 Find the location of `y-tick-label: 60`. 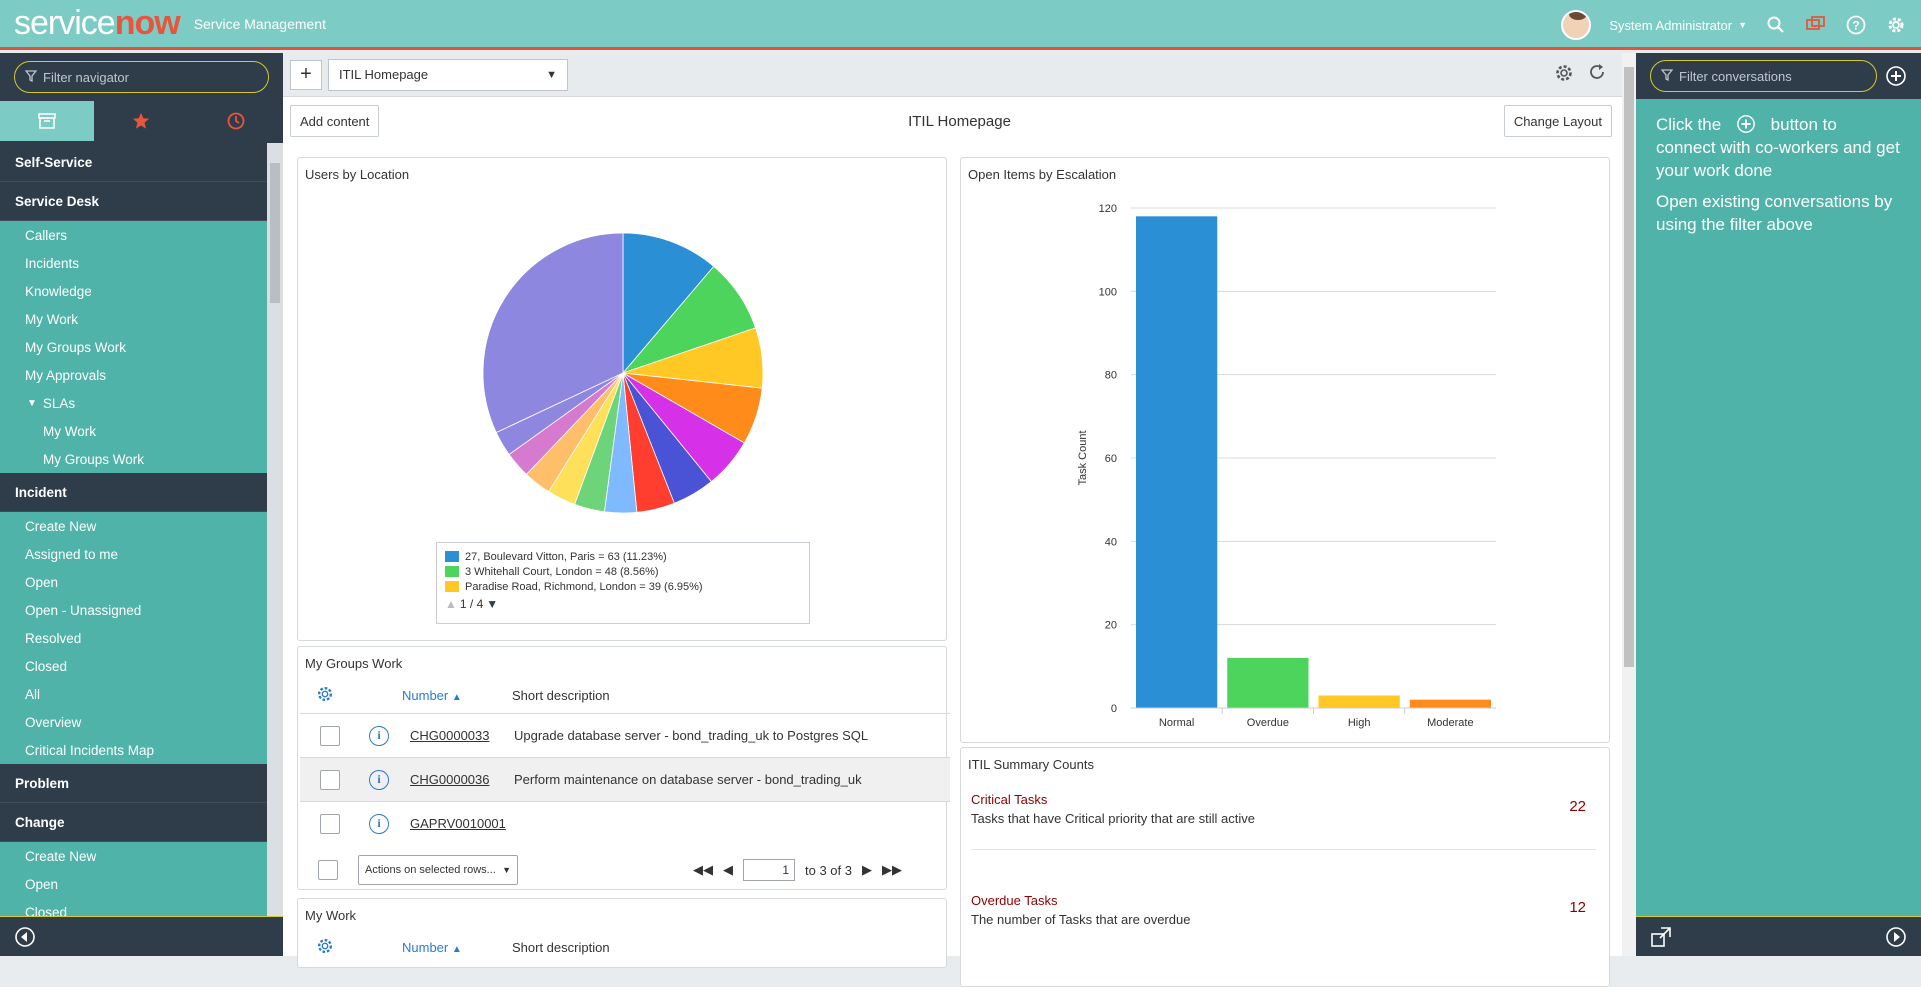

y-tick-label: 60 is located at coordinates (1111, 459).